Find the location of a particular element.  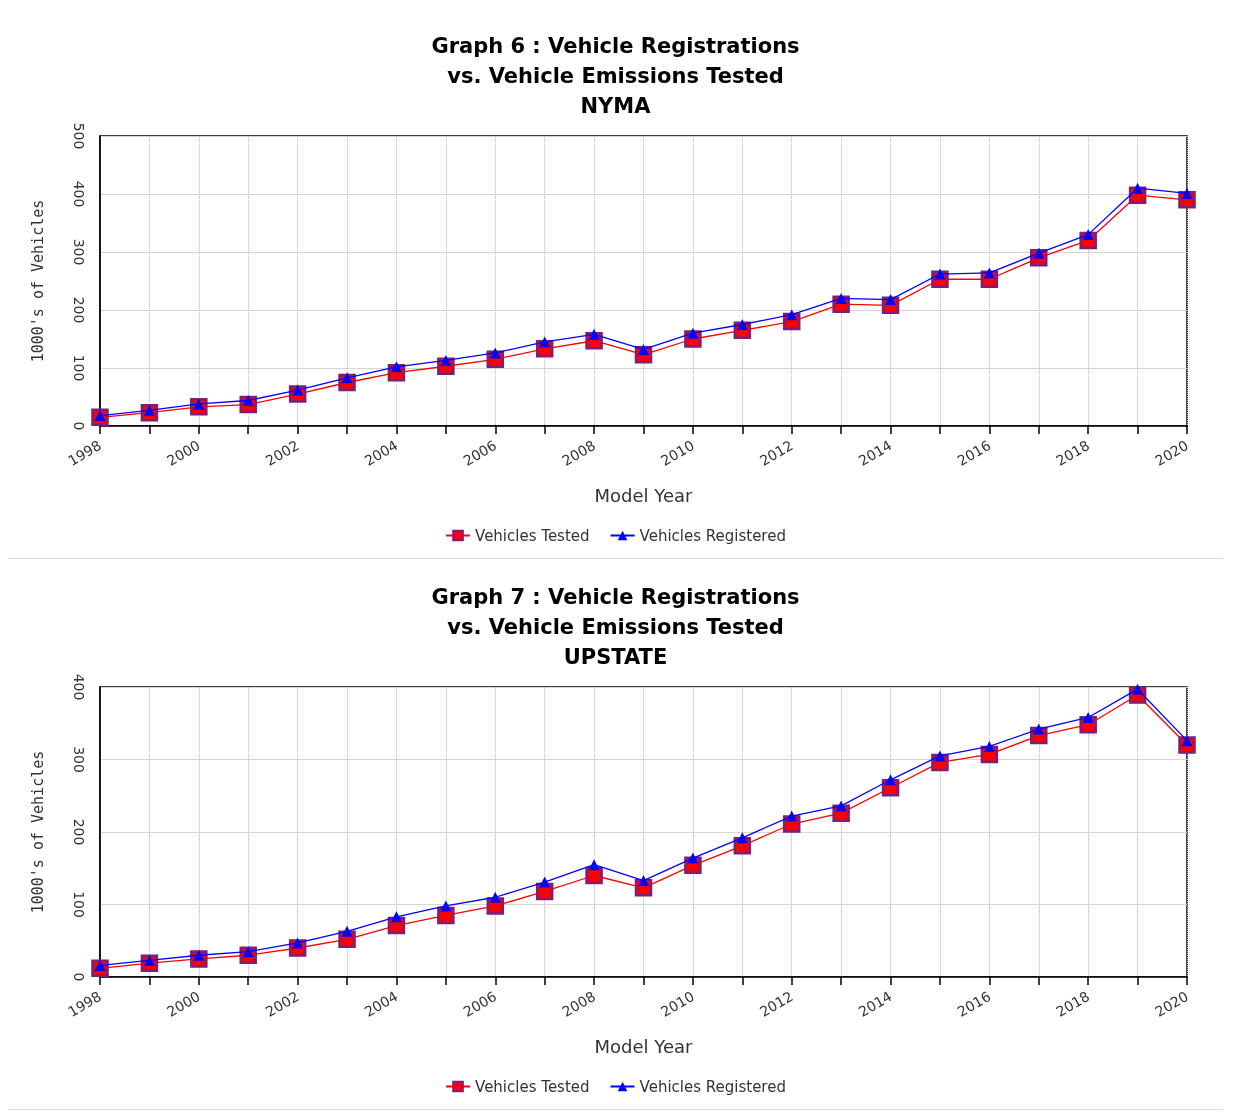

chart-title: Graph 6 : Vehicle Registrations vs. Vehicle Emissions Tested NYMA is located at coordinates (615, 76).